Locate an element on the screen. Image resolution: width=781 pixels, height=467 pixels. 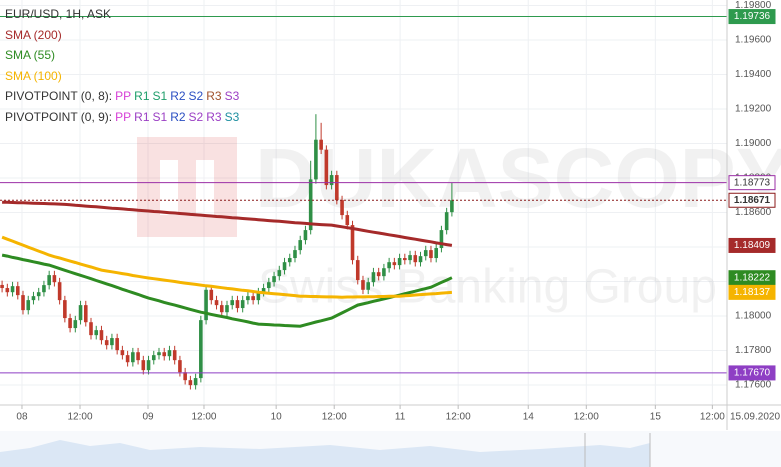
y-tick-label: 1.19000 is located at coordinates (753, 143).